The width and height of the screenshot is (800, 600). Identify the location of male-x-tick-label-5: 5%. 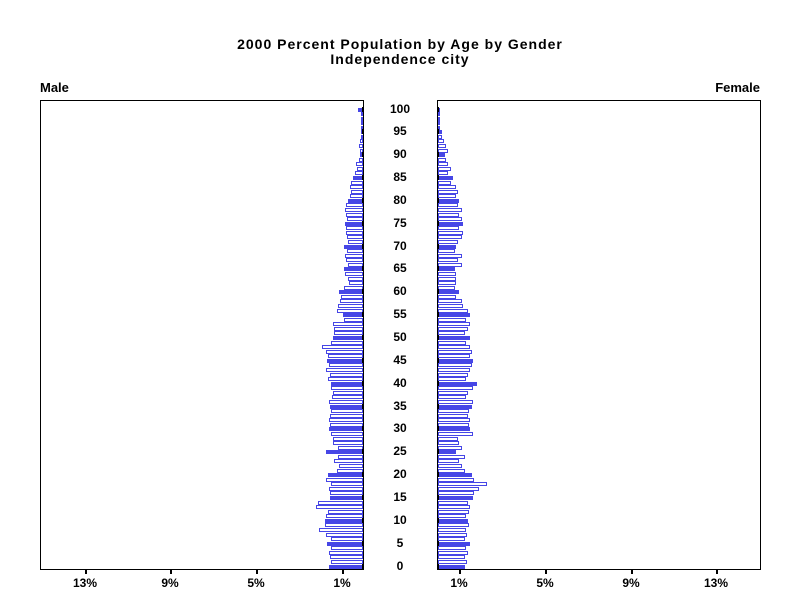
(256, 583).